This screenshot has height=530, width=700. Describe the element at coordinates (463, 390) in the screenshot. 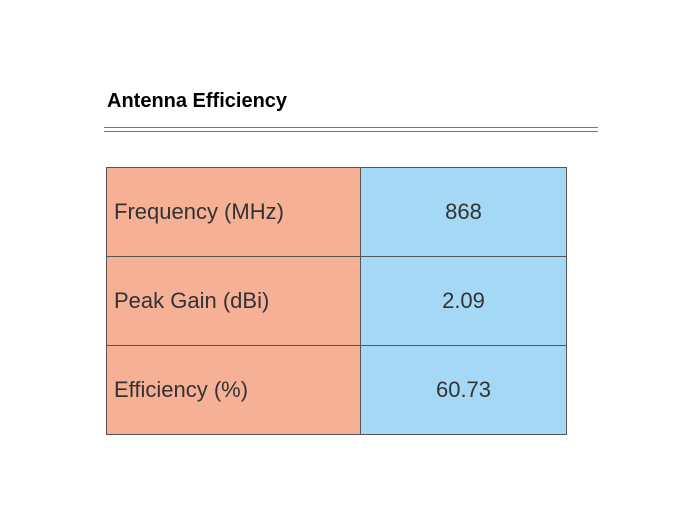

I see `value-cell: 60.73` at that location.